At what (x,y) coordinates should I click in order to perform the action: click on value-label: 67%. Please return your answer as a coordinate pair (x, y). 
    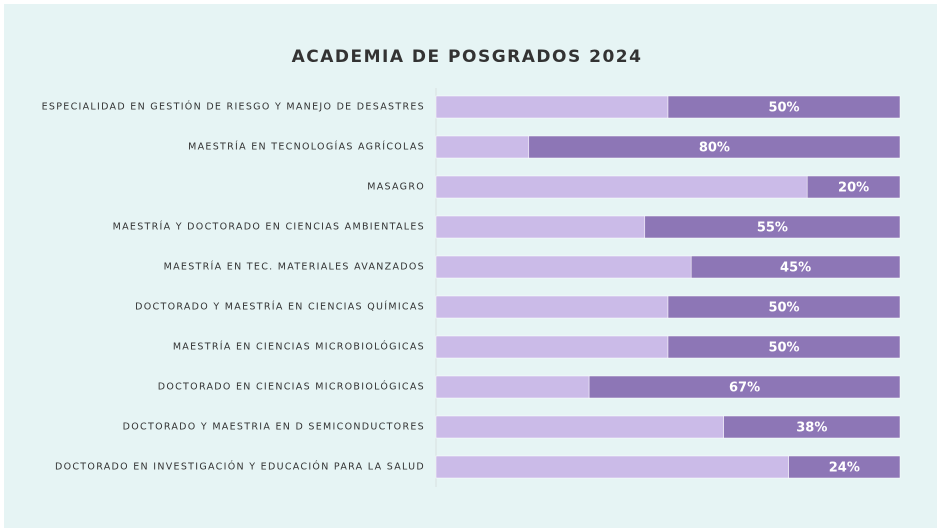
    Looking at the image, I should click on (744, 388).